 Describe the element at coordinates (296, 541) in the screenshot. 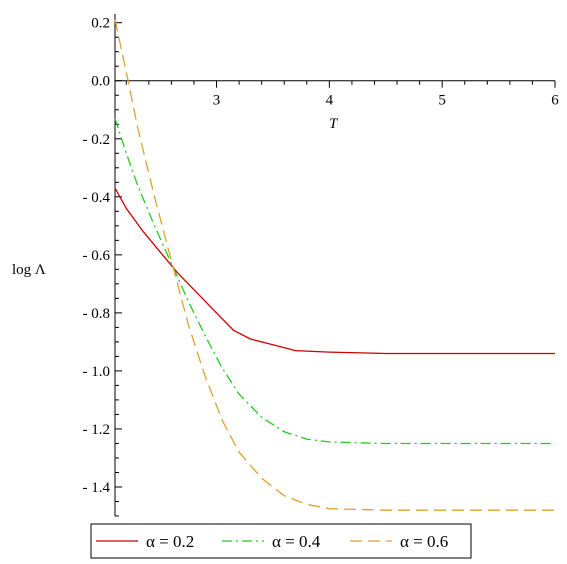

I see `legend-label-2: α = 0.4` at that location.